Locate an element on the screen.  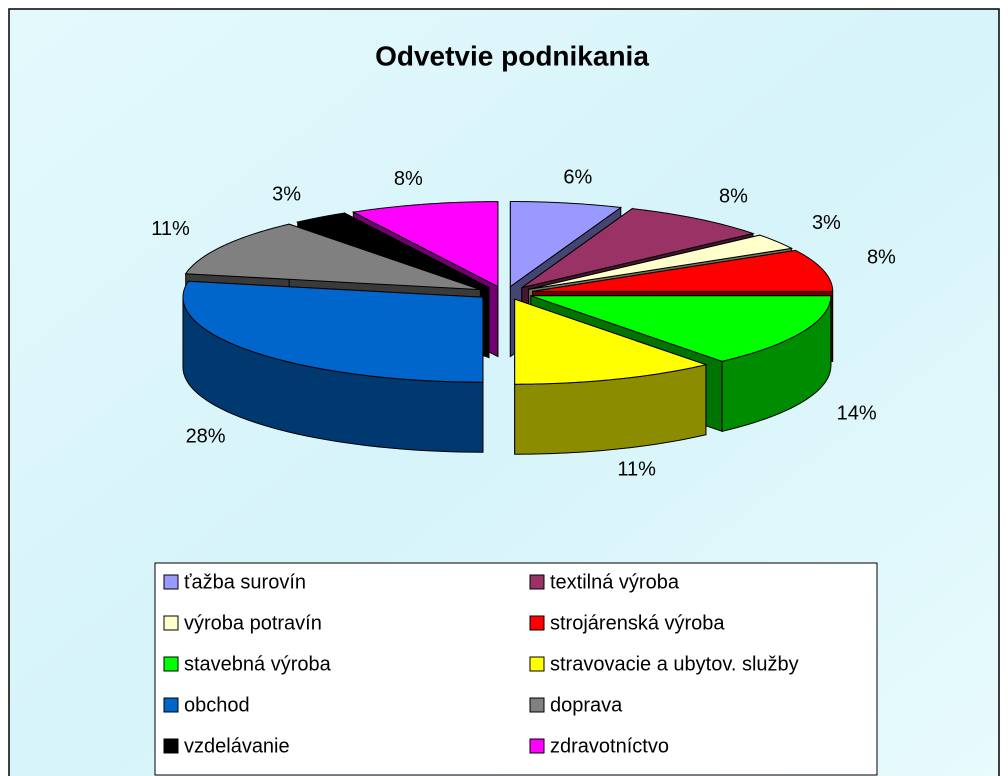
legend-label: zdravotníctvo is located at coordinates (609, 746).